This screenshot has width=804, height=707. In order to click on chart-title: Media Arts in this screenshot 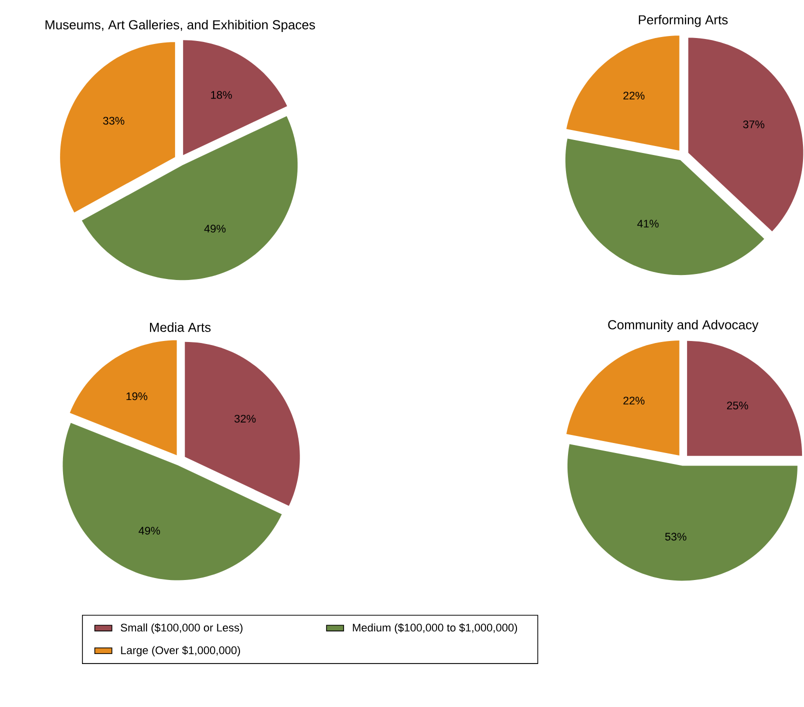, I will do `click(180, 327)`.